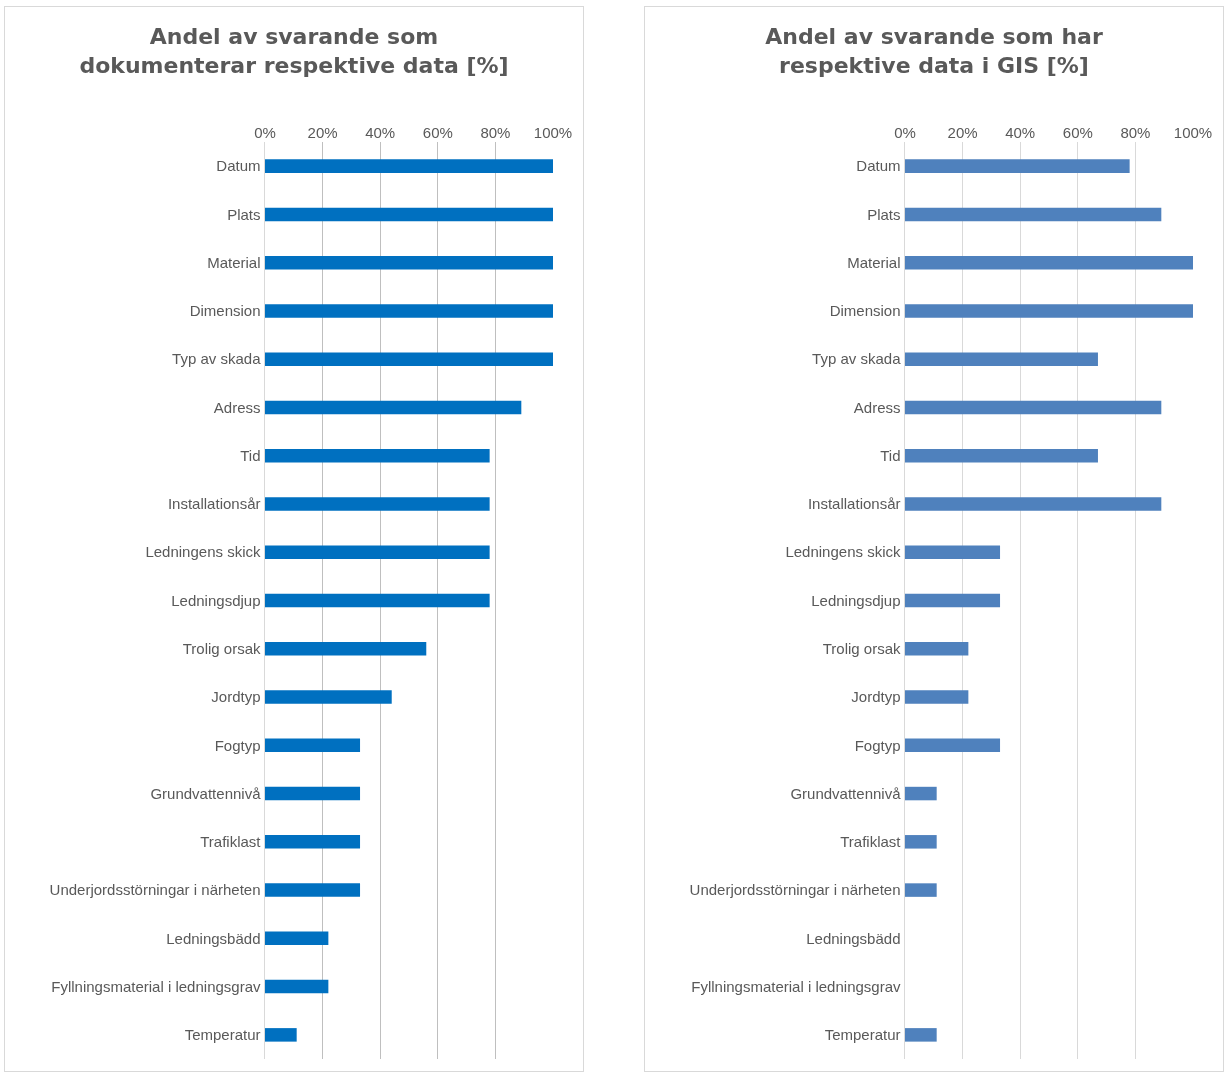  Describe the element at coordinates (294, 51) in the screenshot. I see `chart-title: Andel av svarande som dokumenterar respektive data [%]` at that location.